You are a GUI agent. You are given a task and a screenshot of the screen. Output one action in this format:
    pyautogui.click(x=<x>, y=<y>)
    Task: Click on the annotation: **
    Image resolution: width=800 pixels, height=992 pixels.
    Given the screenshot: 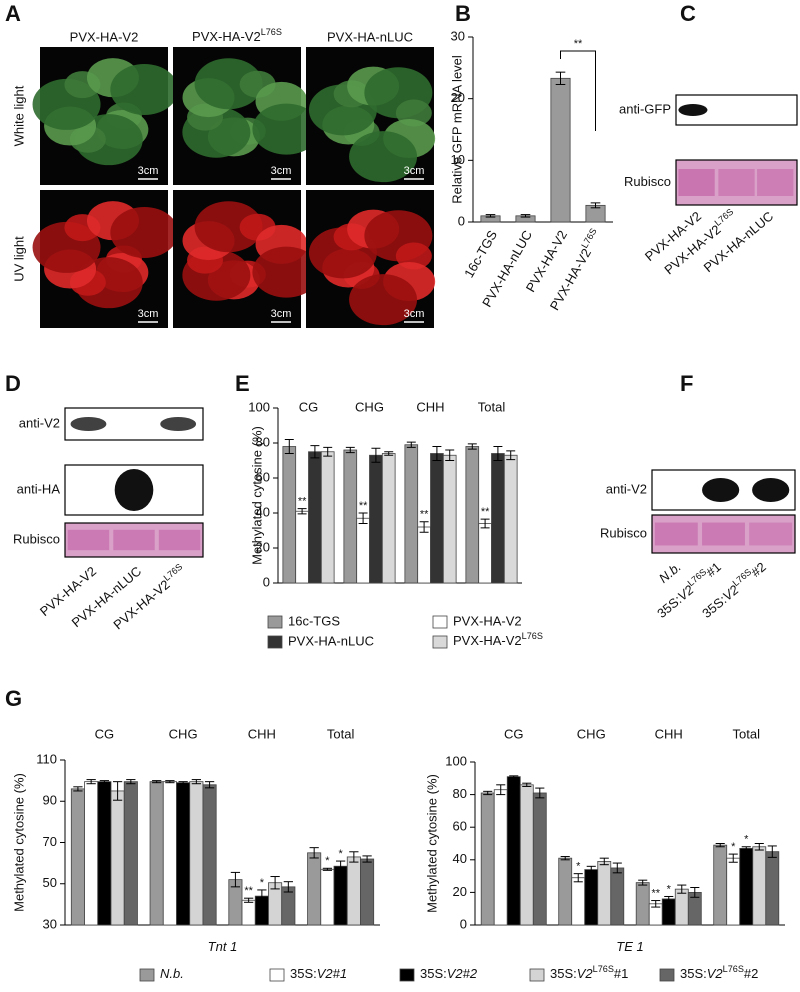 What is the action you would take?
    pyautogui.click(x=578, y=44)
    